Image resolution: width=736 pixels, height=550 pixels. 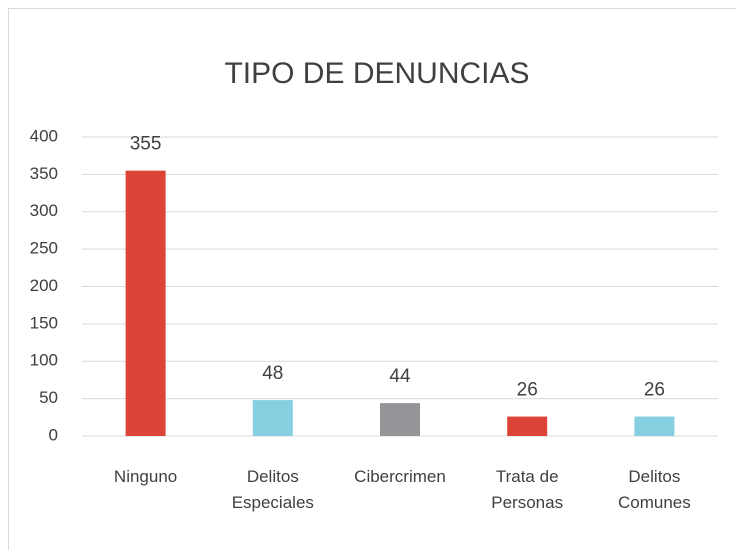 What do you see at coordinates (400, 376) in the screenshot?
I see `data-label: 44` at bounding box center [400, 376].